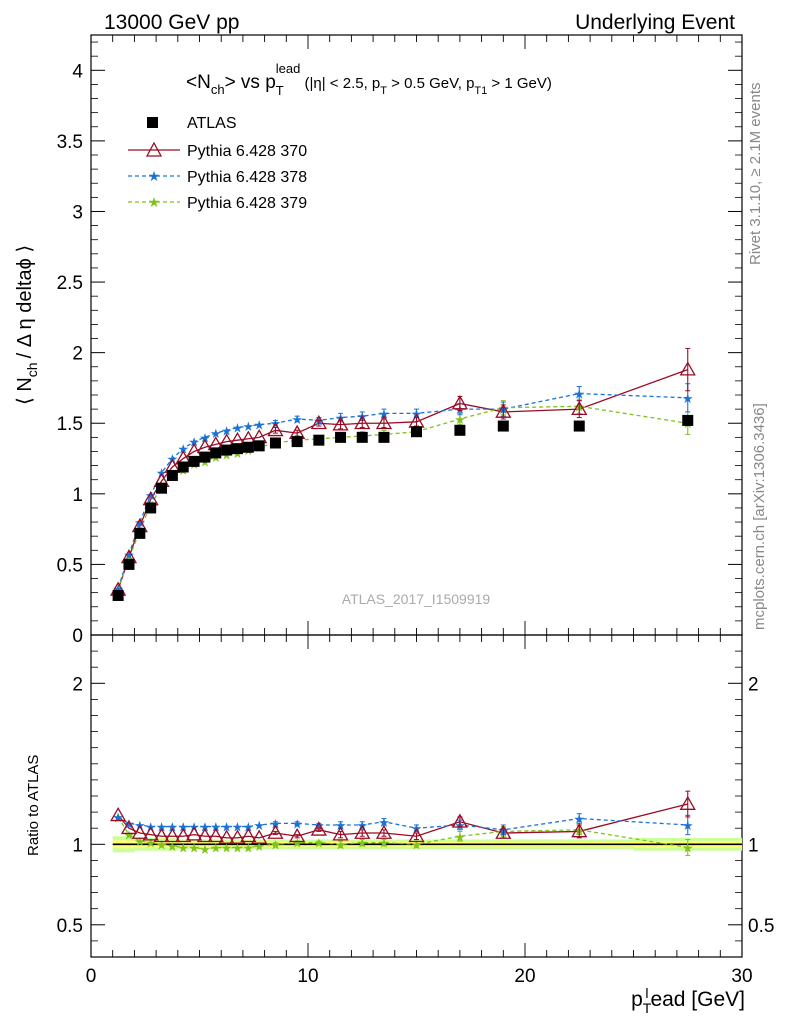  I want to click on y-tick-label-main: 2.5, so click(70, 283).